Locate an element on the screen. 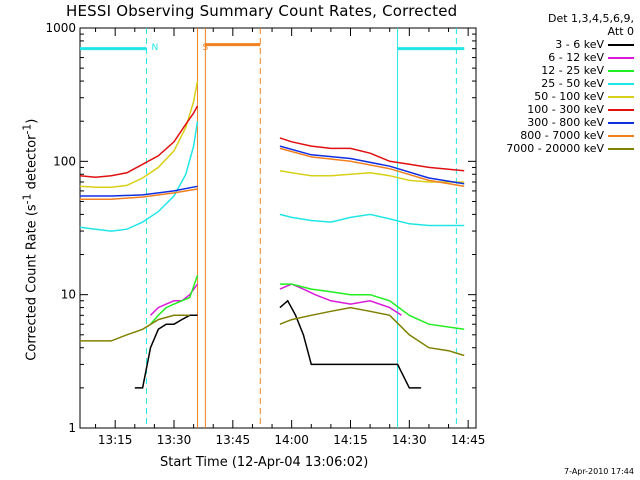 The height and width of the screenshot is (480, 640). x-tick-label: 13:45 is located at coordinates (233, 440).